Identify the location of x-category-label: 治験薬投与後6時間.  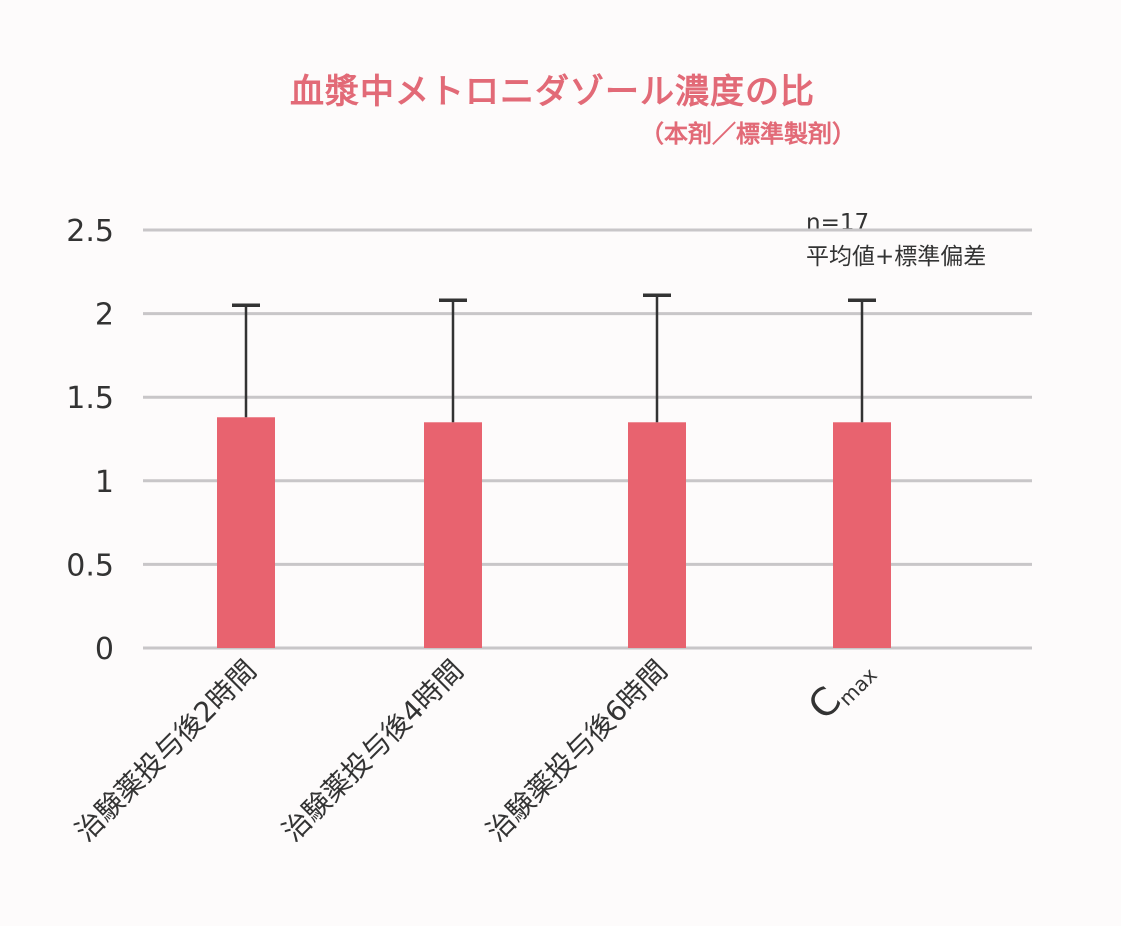
(577, 751).